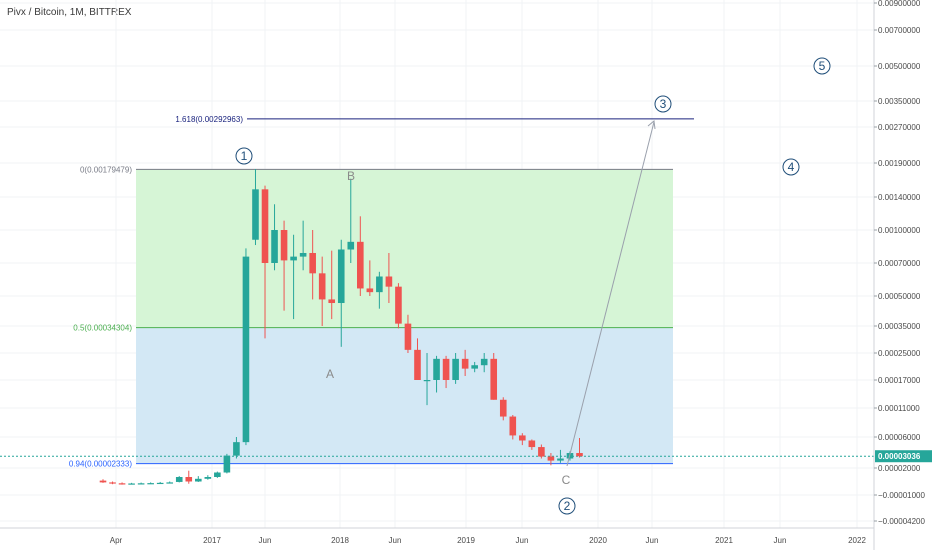  What do you see at coordinates (899, 326) in the screenshot?
I see `price-tick-label: 0.00035000` at bounding box center [899, 326].